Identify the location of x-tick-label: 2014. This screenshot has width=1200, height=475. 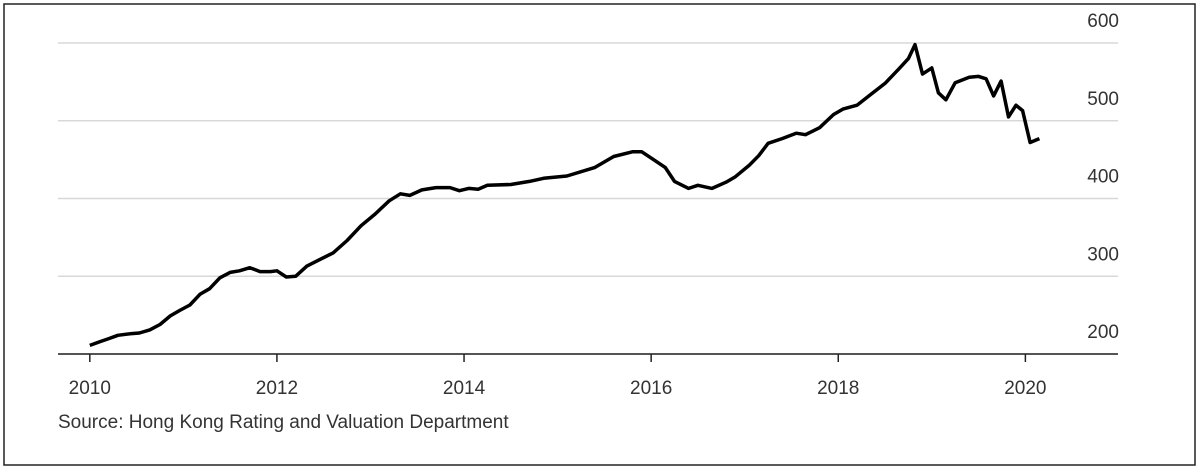
(464, 388).